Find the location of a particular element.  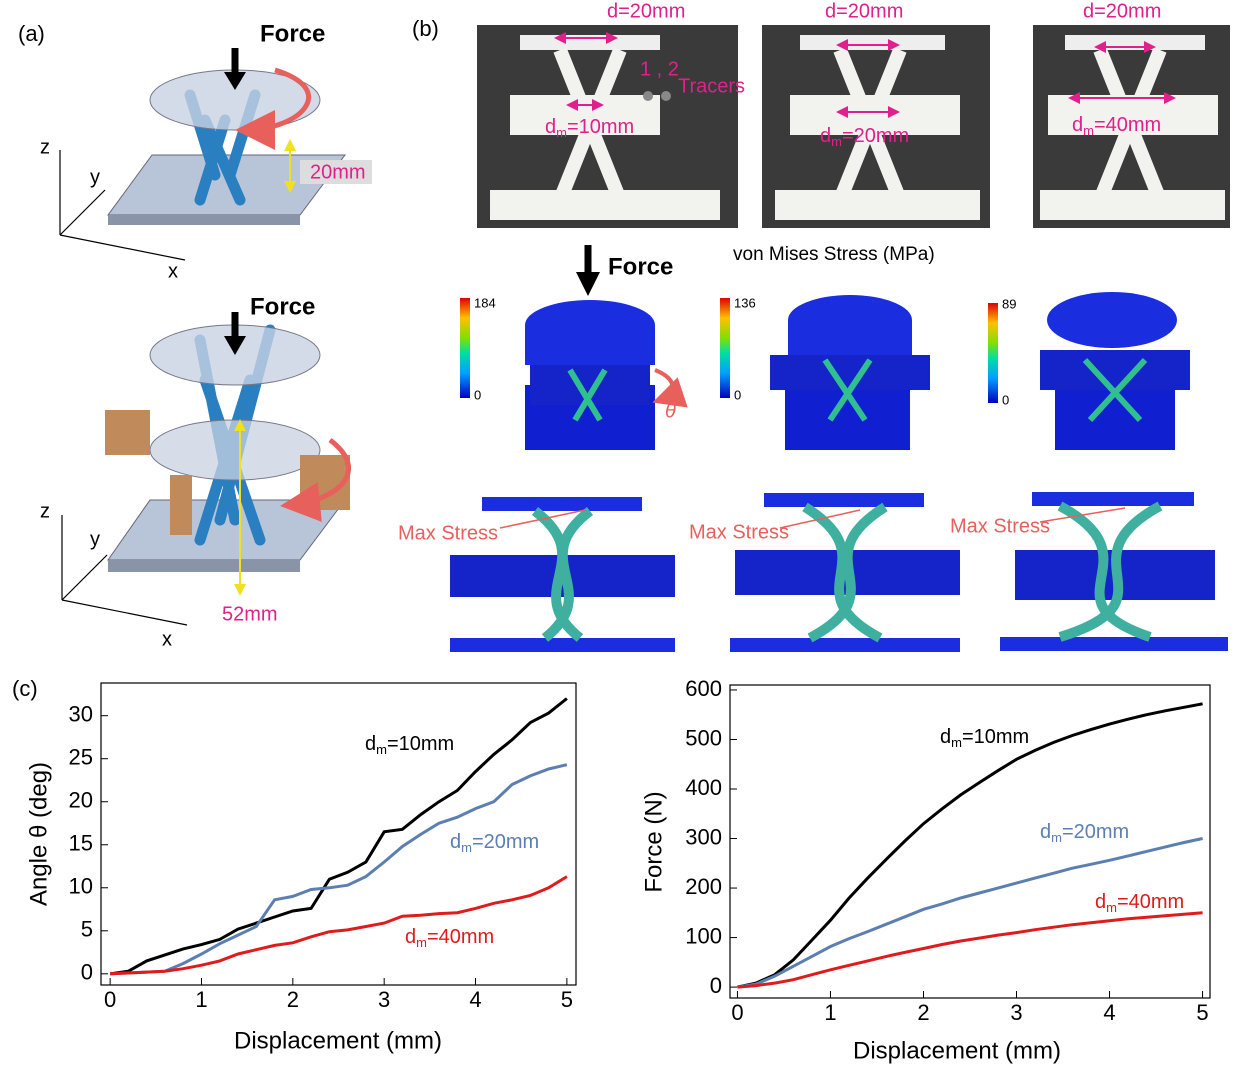

axis-z: z is located at coordinates (45, 511).